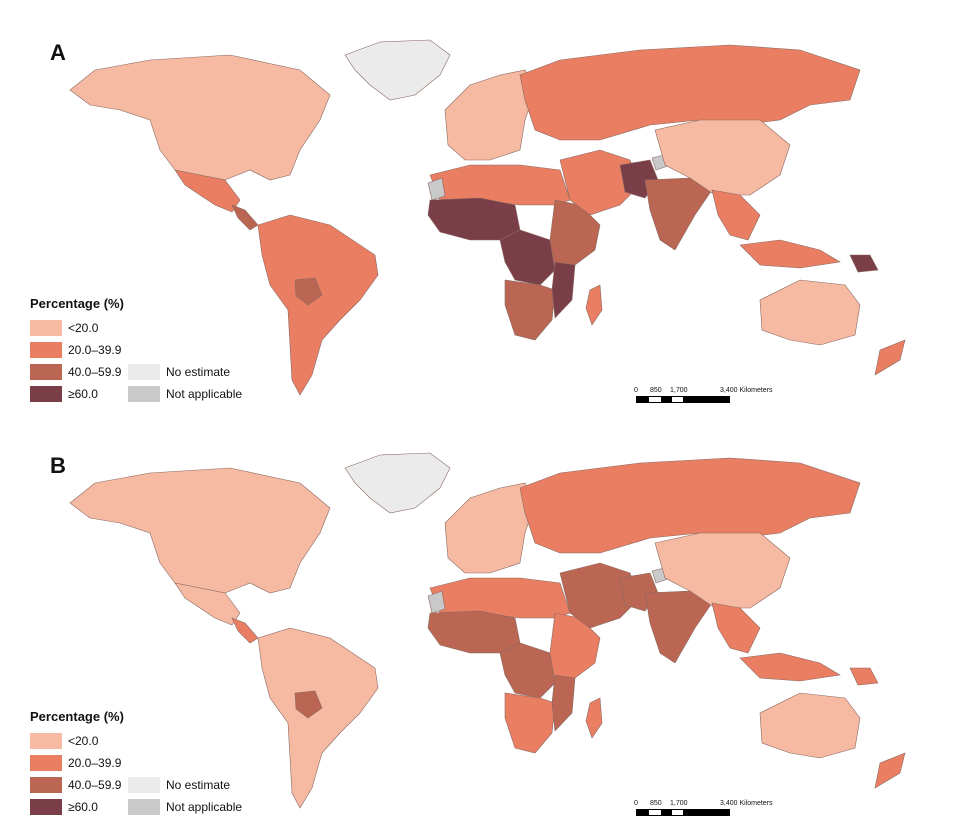 This screenshot has height=826, width=954. What do you see at coordinates (58, 465) in the screenshot?
I see `panel-label: B` at bounding box center [58, 465].